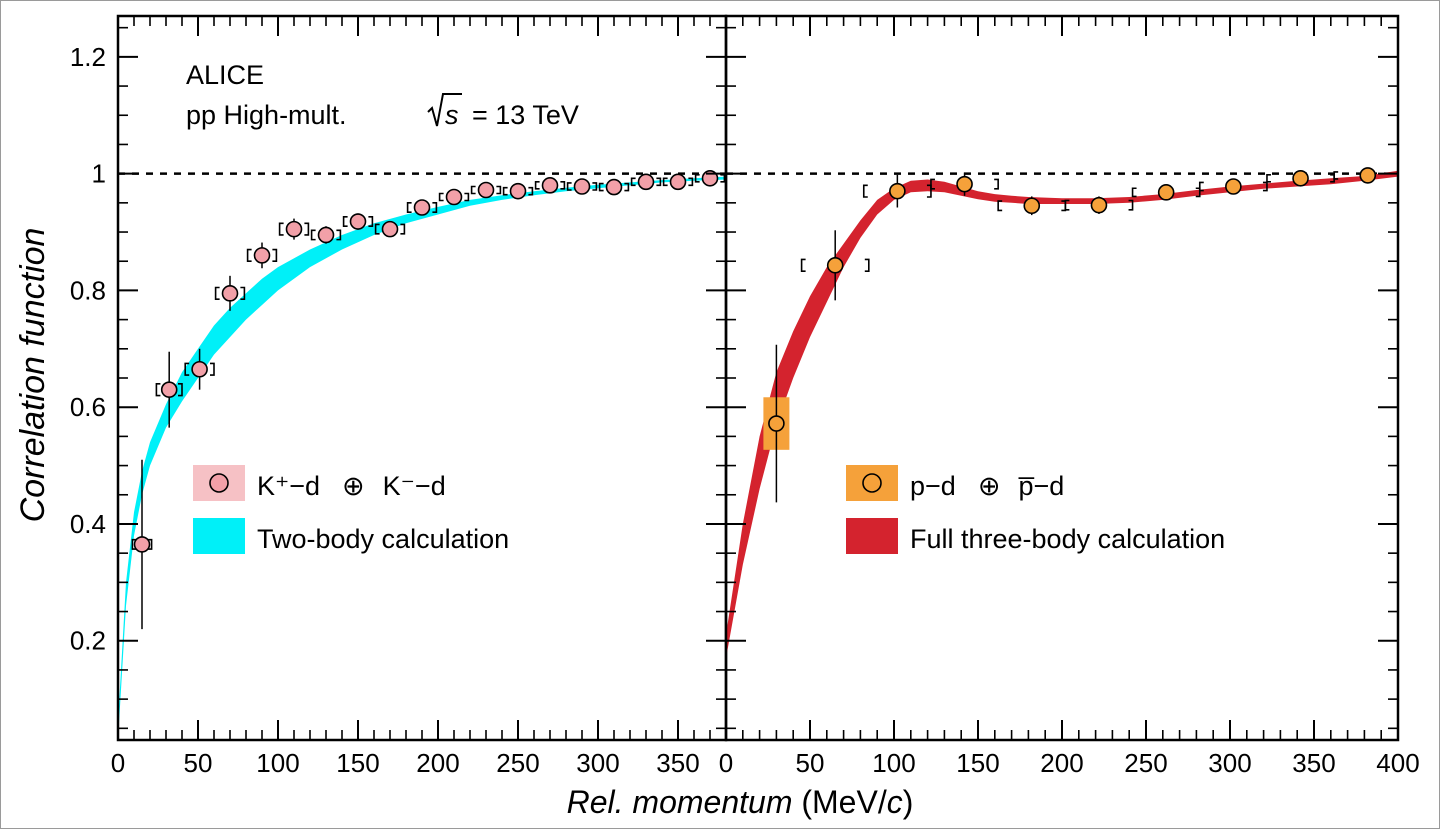  What do you see at coordinates (1397, 763) in the screenshot?
I see `x-tick-label: 400` at bounding box center [1397, 763].